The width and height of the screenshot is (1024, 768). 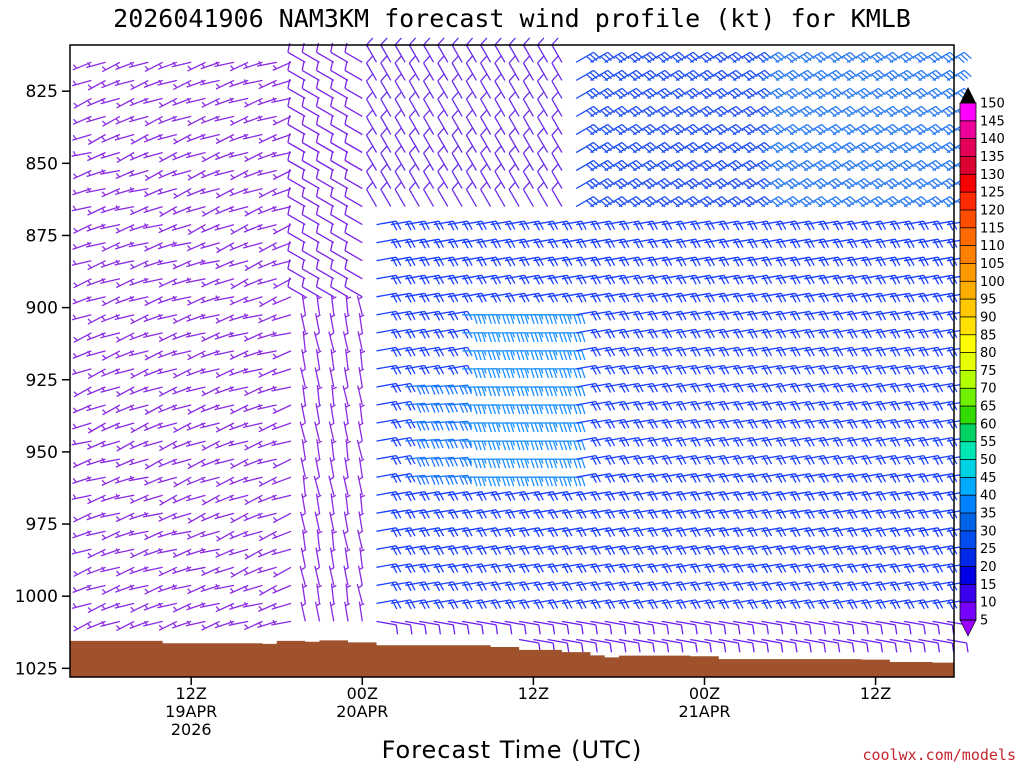 I want to click on colorbar-label: 100, so click(x=992, y=282).